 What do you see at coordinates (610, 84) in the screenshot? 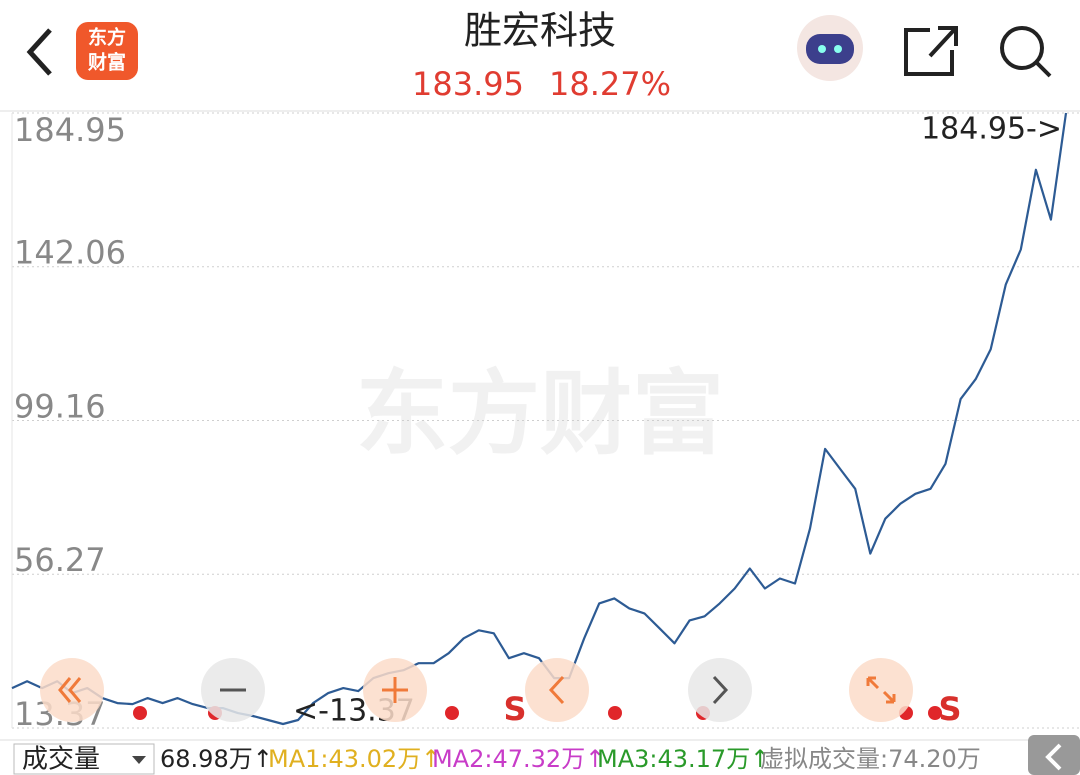
I see `change: 18.27%` at bounding box center [610, 84].